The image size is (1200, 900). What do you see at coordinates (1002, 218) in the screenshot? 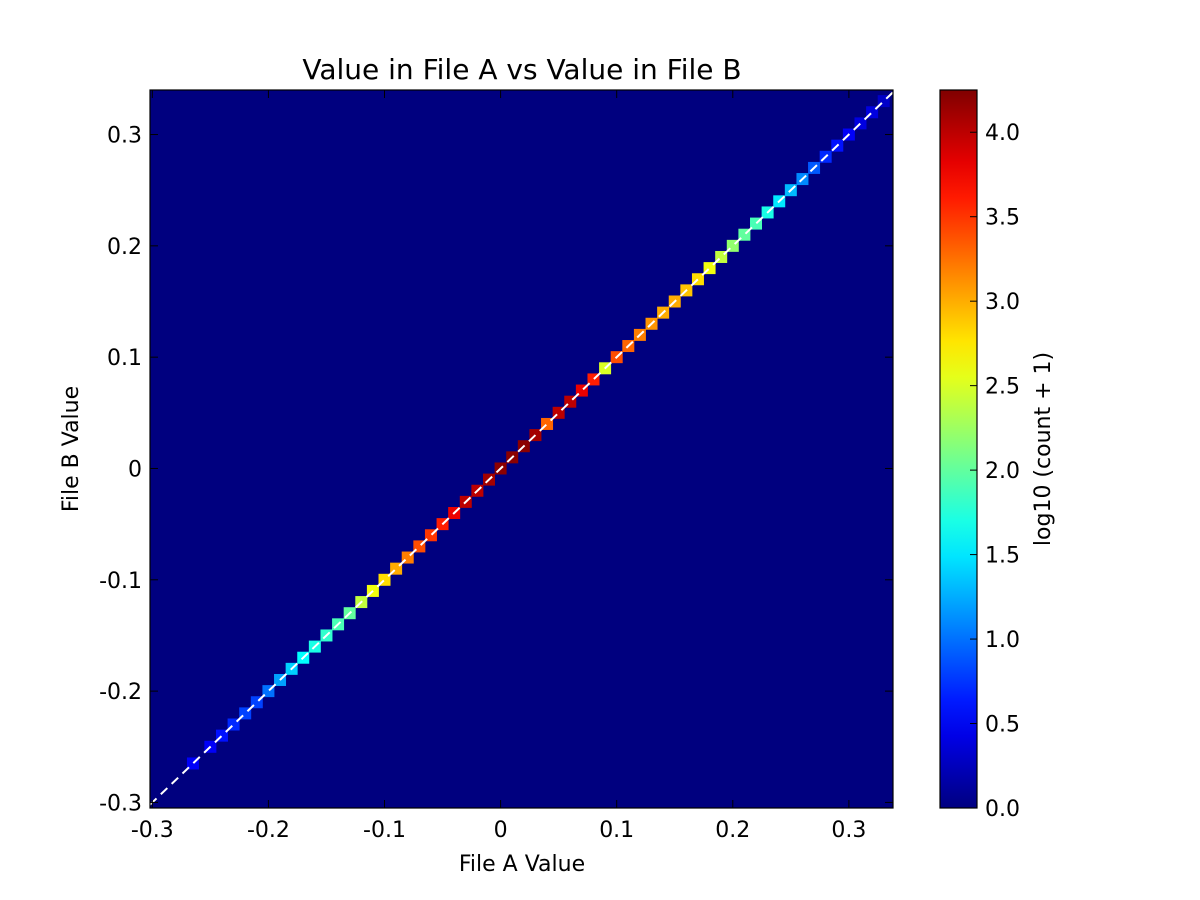
I see `colorbar-tick-label: 3.5` at bounding box center [1002, 218].